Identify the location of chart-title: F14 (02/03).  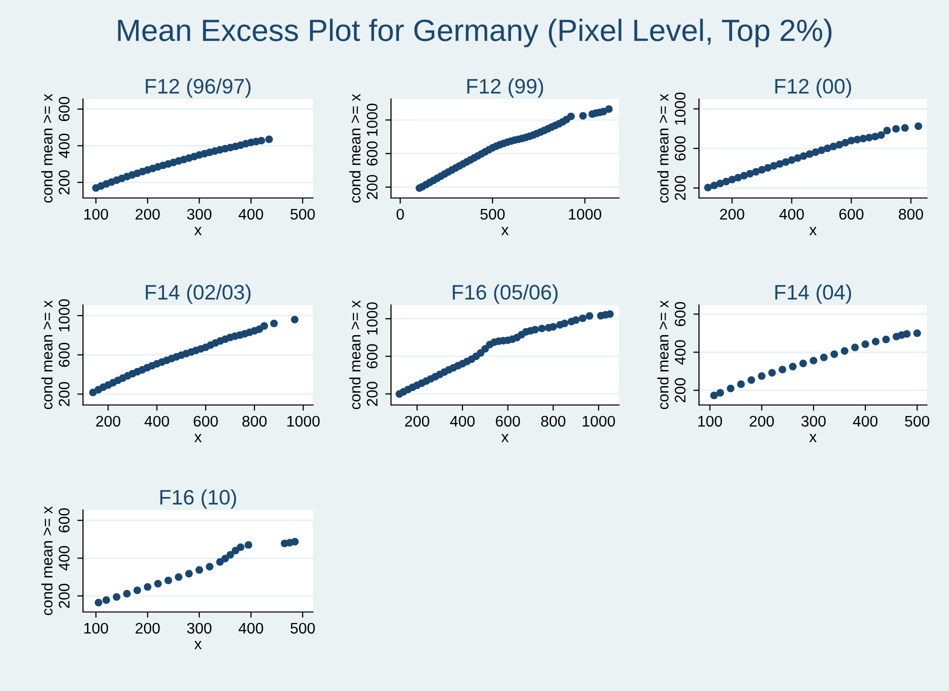
(198, 294).